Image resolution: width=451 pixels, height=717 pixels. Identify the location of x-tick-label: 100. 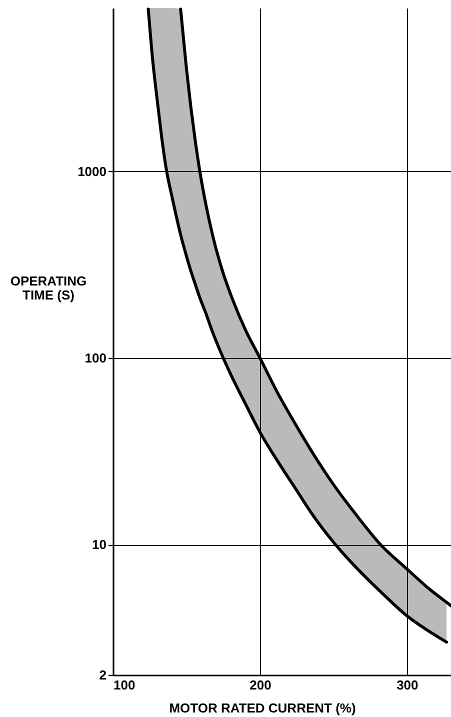
(125, 685).